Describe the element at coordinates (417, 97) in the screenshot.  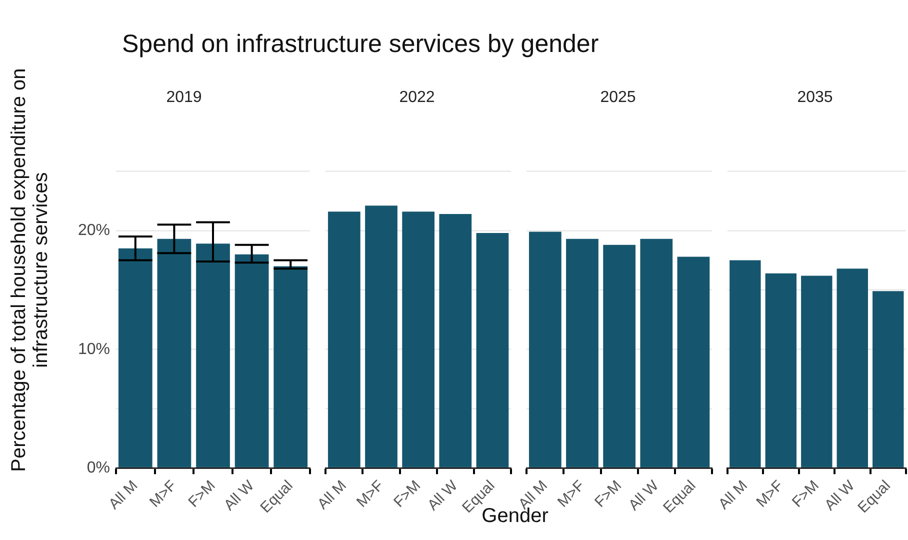
I see `chart-subtitle: 2022` at that location.